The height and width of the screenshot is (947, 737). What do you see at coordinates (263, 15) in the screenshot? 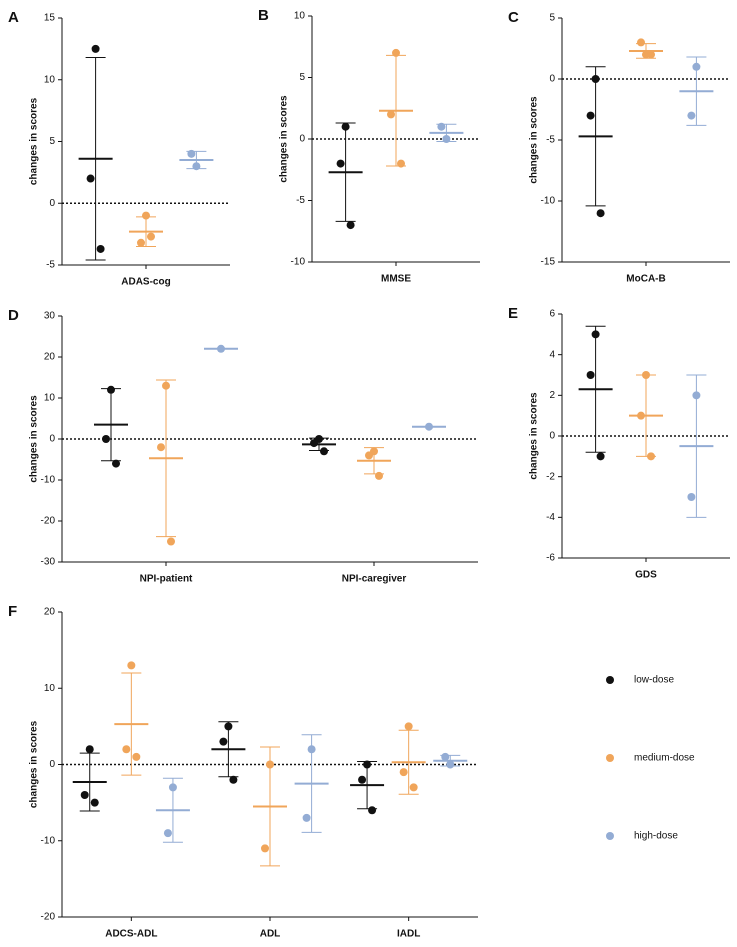
I see `panel-label: B` at bounding box center [263, 15].